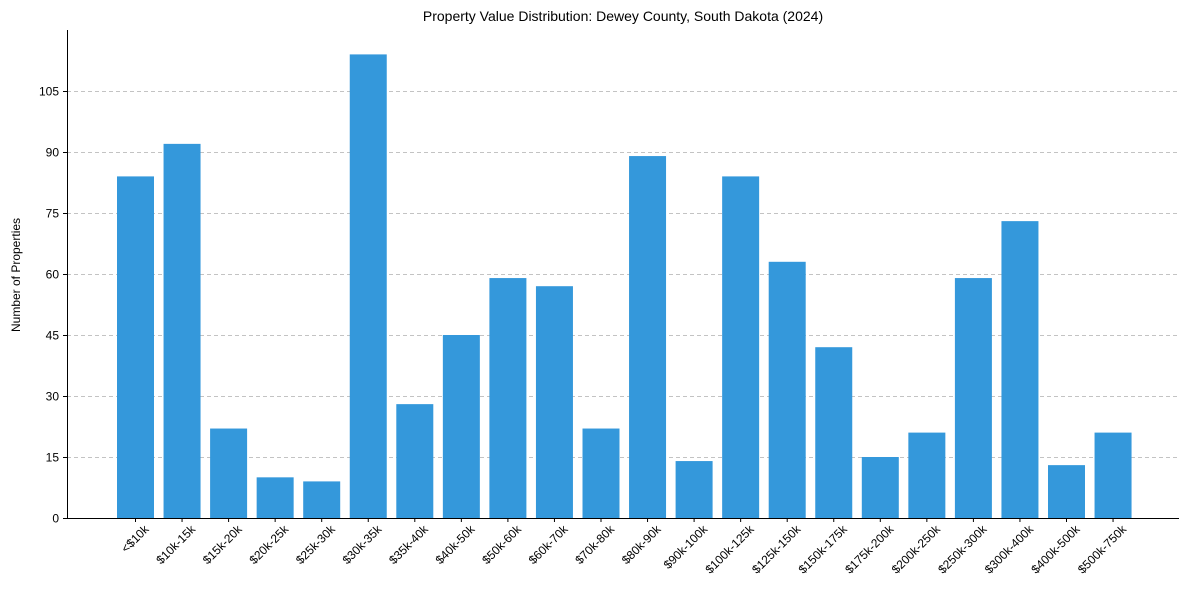 The height and width of the screenshot is (590, 1189). What do you see at coordinates (730, 549) in the screenshot?
I see `x-tick-label: $100k-125k` at bounding box center [730, 549].